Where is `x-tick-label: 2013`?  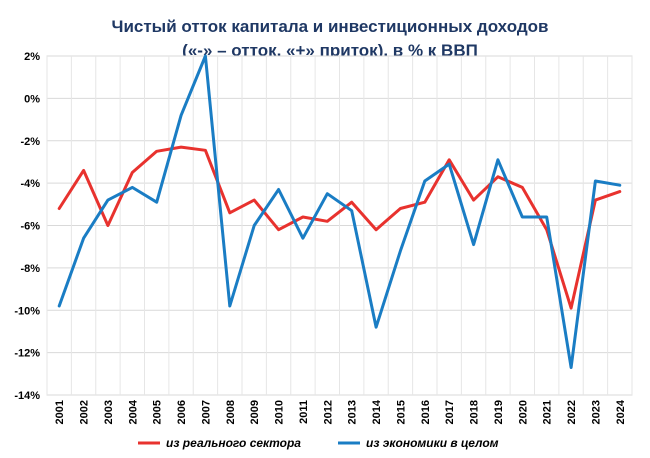 x-tick-label: 2013 is located at coordinates (353, 412).